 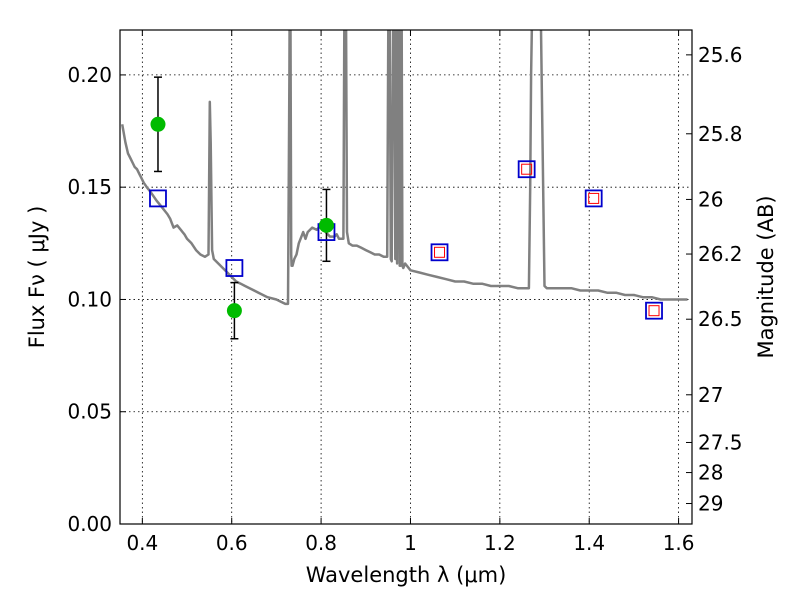 I want to click on x-tick-label: 0.4, so click(x=142, y=543).